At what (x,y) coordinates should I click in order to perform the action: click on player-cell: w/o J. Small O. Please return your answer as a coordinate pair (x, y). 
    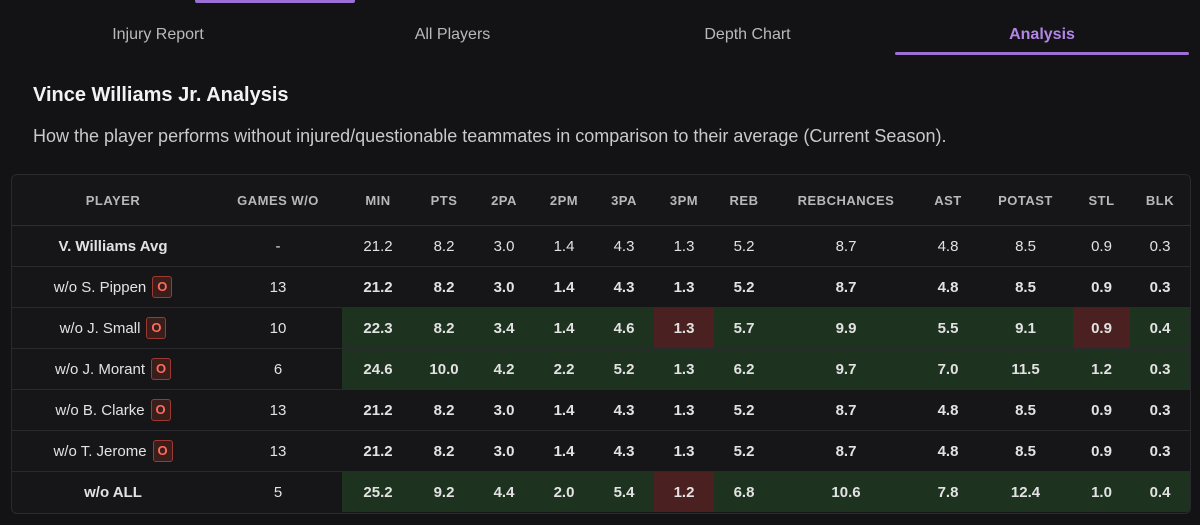
    Looking at the image, I should click on (113, 328).